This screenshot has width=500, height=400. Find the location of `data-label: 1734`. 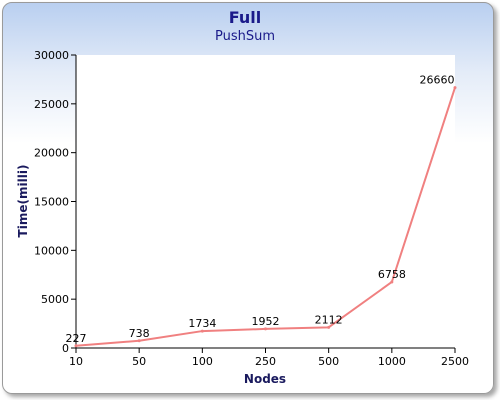

data-label: 1734 is located at coordinates (202, 323).